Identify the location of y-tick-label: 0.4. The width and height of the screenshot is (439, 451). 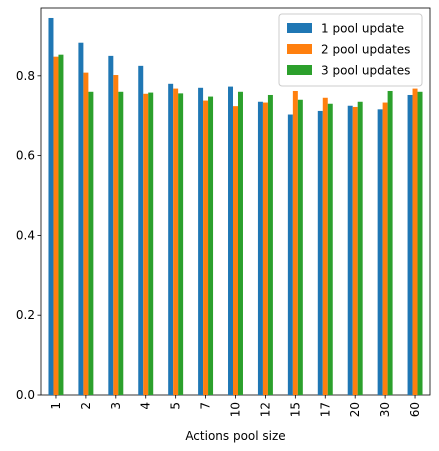
(25, 235).